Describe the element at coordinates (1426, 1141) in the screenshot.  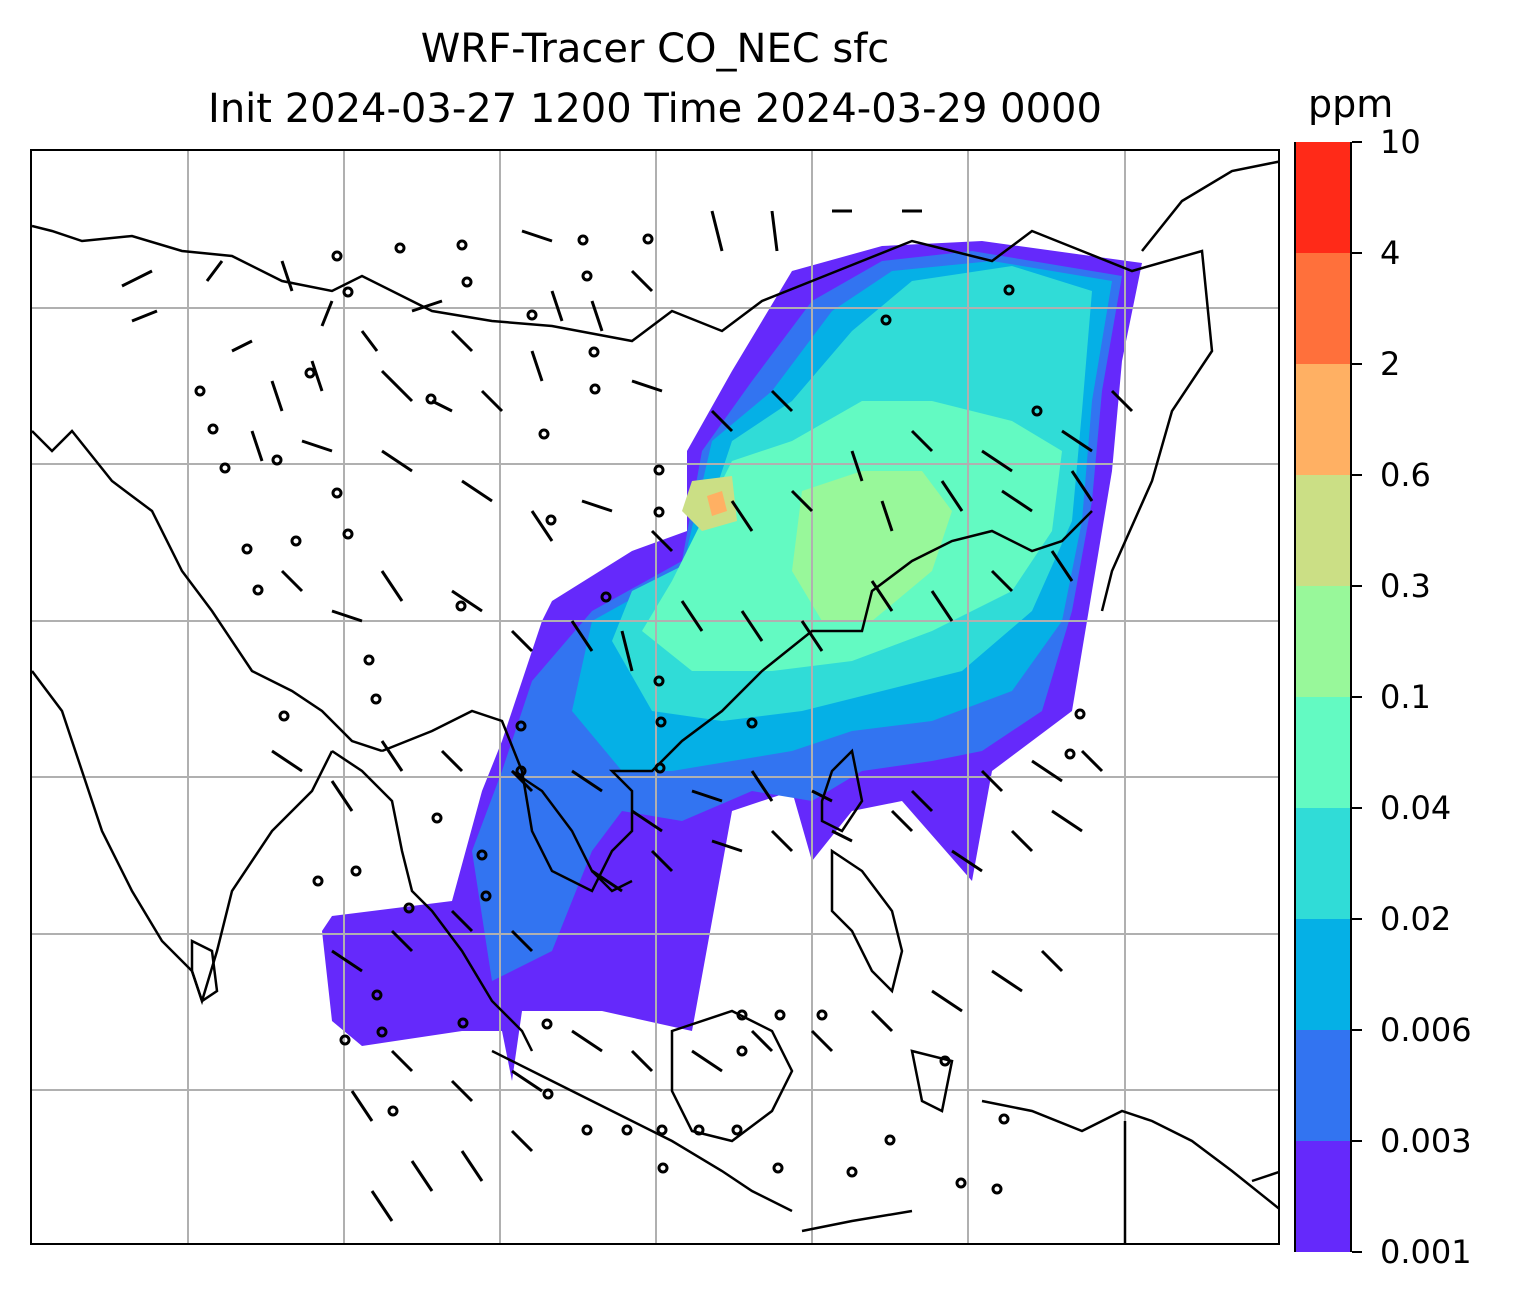
I see `colorbar-tick-label: 0.003` at that location.